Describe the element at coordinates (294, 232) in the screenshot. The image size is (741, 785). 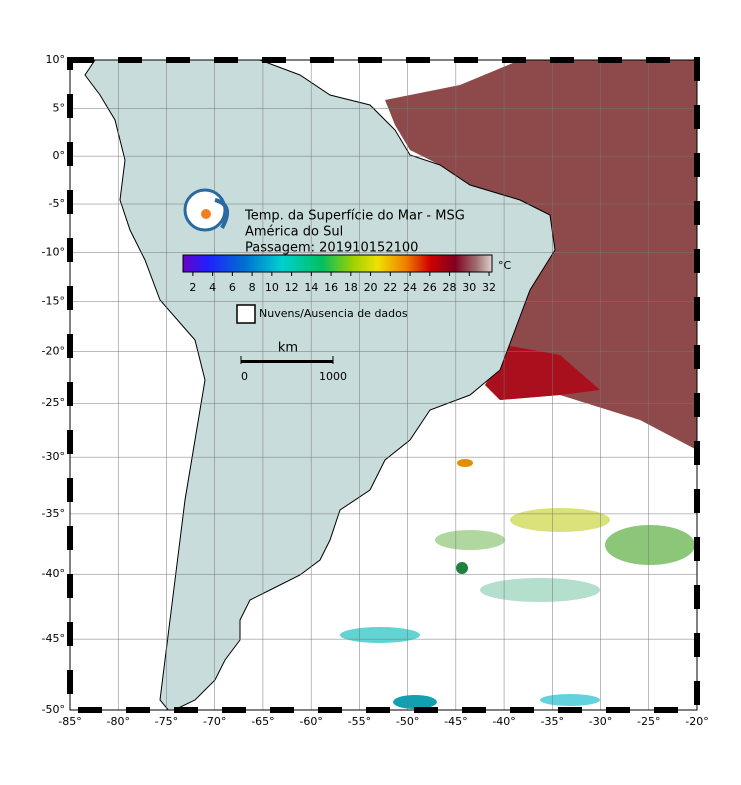
I see `title-line: América do Sul` at that location.